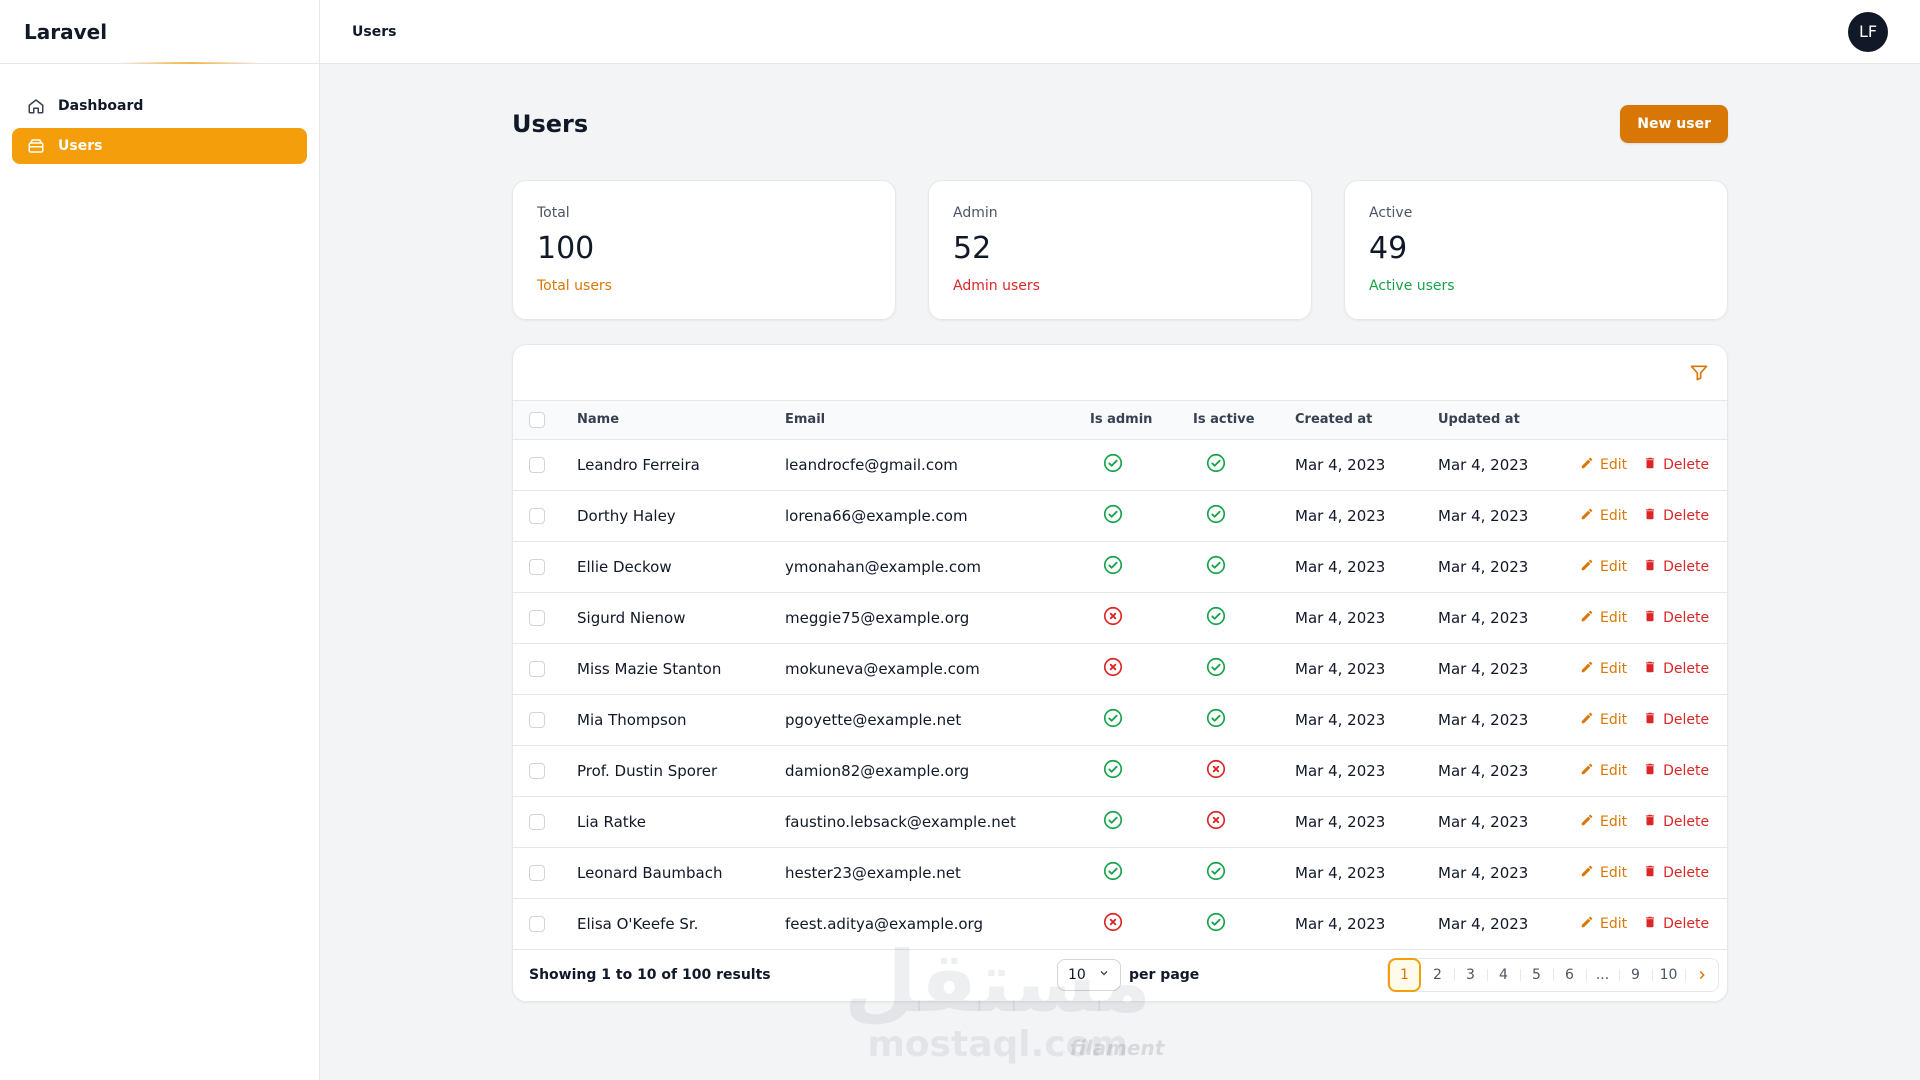 This screenshot has width=1920, height=1080. Describe the element at coordinates (159, 106) in the screenshot. I see `sidebar-item-dashboard: Dashboard` at that location.